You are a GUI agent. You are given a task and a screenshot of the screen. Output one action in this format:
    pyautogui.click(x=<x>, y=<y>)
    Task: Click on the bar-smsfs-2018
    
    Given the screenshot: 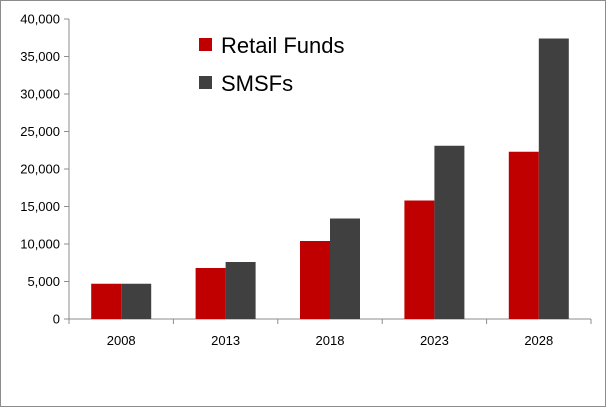 What is the action you would take?
    pyautogui.click(x=345, y=268)
    